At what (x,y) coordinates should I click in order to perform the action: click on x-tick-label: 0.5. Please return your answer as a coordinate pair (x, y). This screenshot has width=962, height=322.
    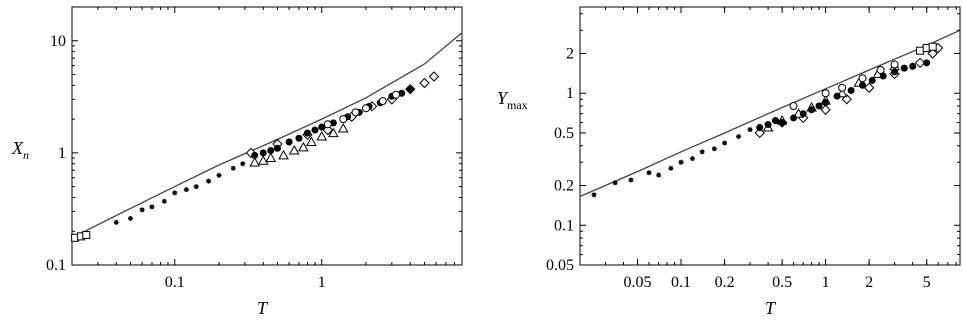
    Looking at the image, I should click on (782, 282).